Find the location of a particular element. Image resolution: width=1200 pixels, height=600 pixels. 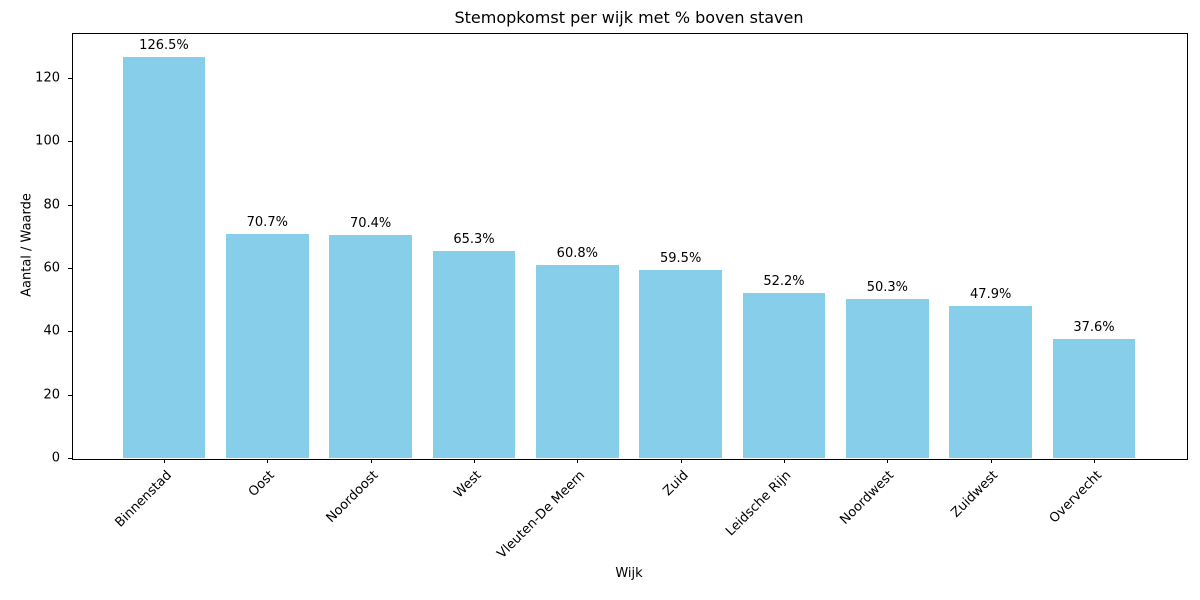

y-tick-label: 40 is located at coordinates (51, 331).